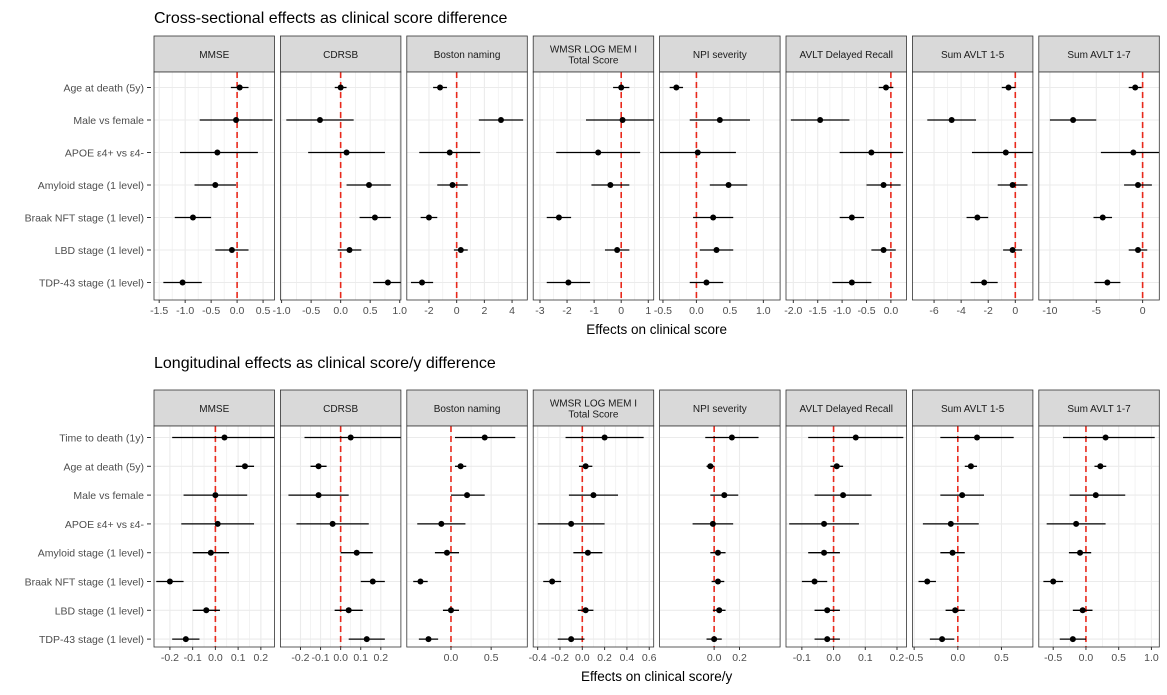 The width and height of the screenshot is (1167, 695). I want to click on panel: Sum AVLT 1-5 -0.5 0.0 0.5, so click(969, 526).